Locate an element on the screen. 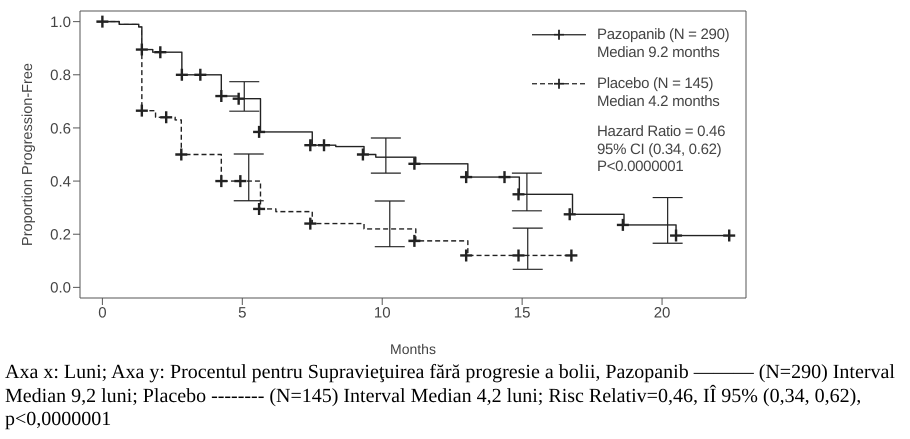 The image size is (910, 439). y-tick-label: 0.8 is located at coordinates (60, 75).